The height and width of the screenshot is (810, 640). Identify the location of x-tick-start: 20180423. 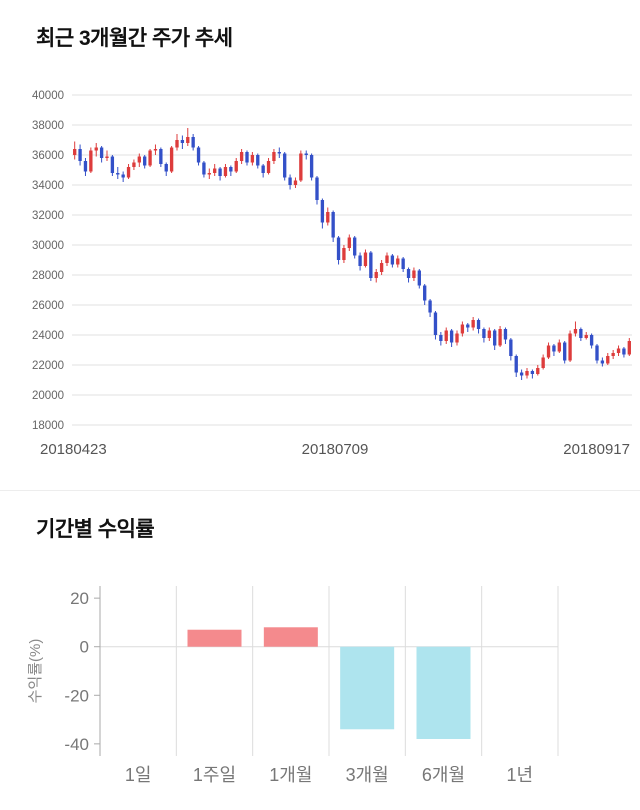
(73, 449).